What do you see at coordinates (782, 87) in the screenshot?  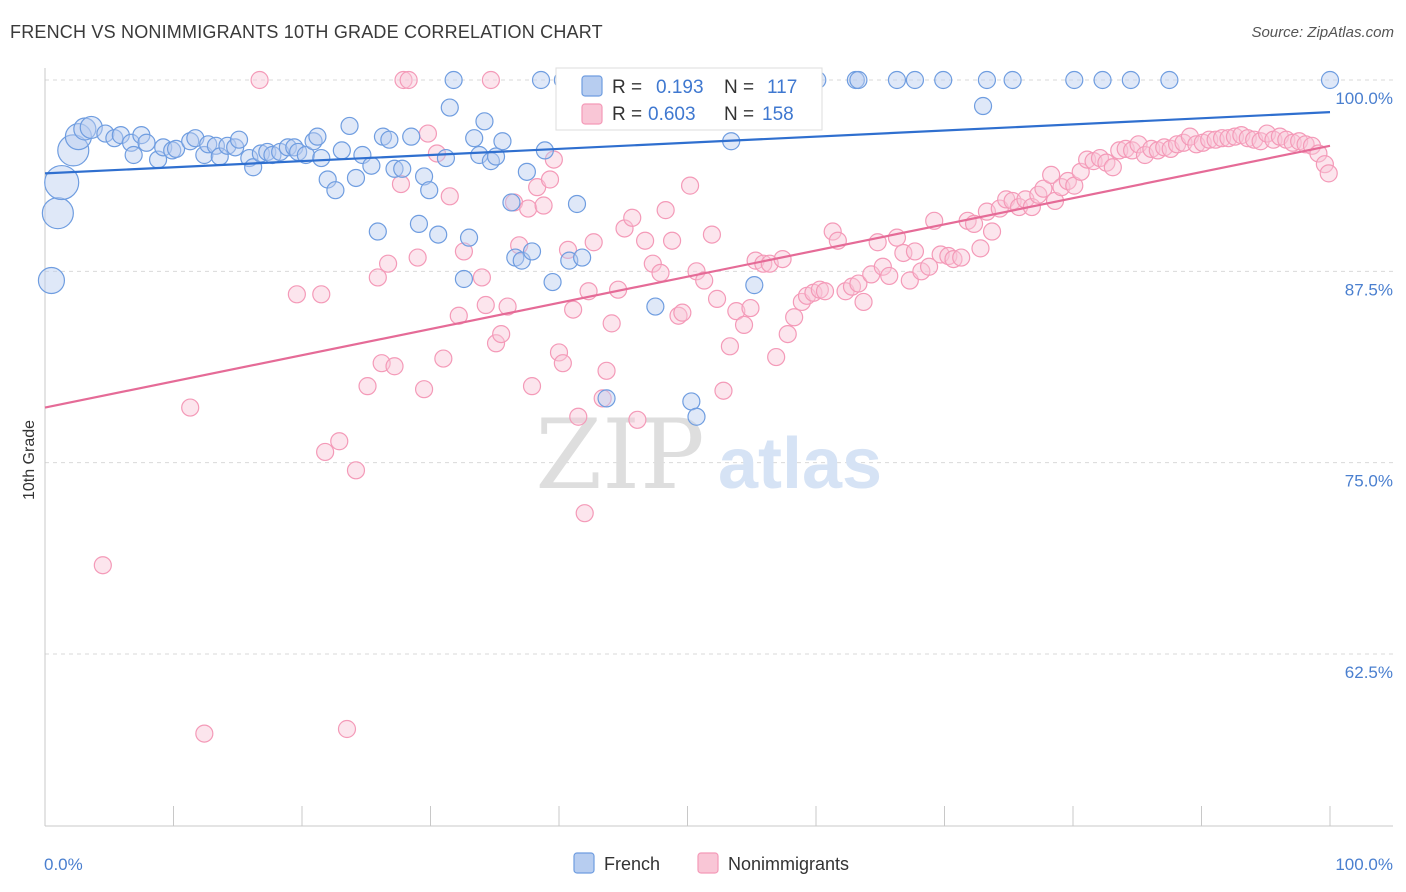 I see `stats-french-n: 117` at bounding box center [782, 87].